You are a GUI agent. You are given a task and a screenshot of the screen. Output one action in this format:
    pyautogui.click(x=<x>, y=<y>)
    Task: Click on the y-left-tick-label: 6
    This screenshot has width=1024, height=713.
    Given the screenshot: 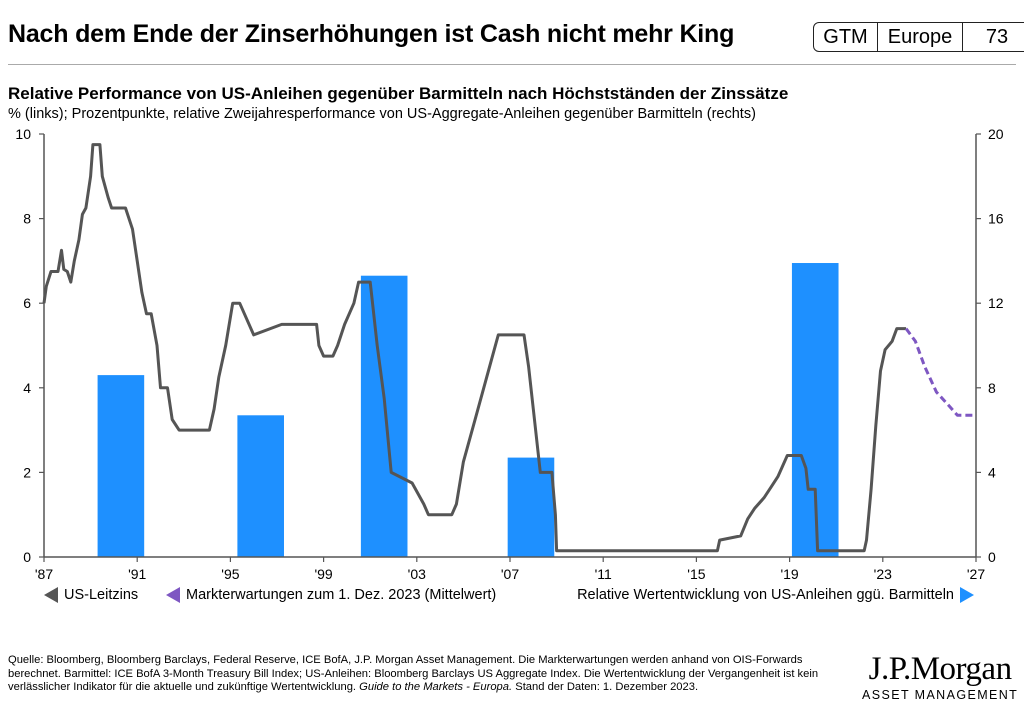 What is the action you would take?
    pyautogui.click(x=27, y=303)
    